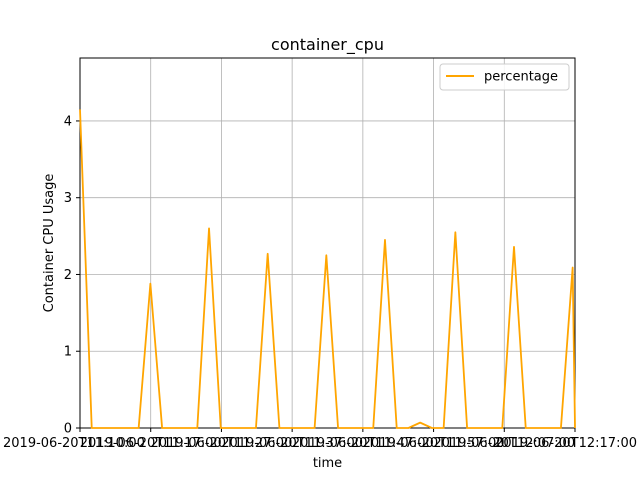  I want to click on x-axis-label: time, so click(327, 463).